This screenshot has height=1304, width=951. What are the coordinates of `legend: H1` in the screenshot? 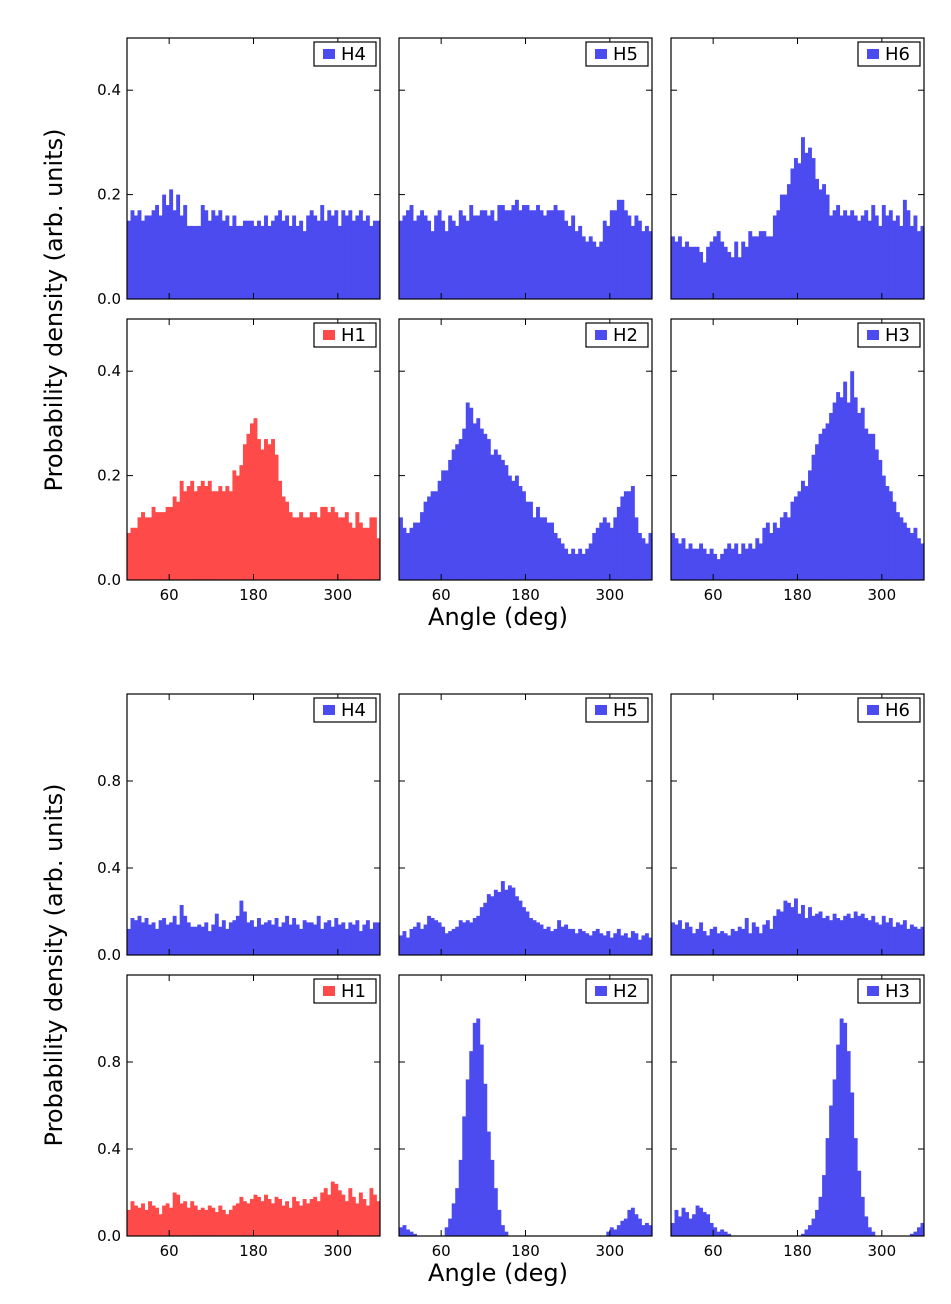 It's located at (345, 335).